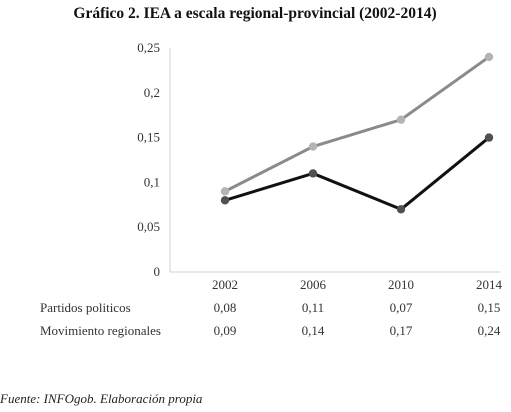  What do you see at coordinates (489, 284) in the screenshot?
I see `x-tick-label: 2014` at bounding box center [489, 284].